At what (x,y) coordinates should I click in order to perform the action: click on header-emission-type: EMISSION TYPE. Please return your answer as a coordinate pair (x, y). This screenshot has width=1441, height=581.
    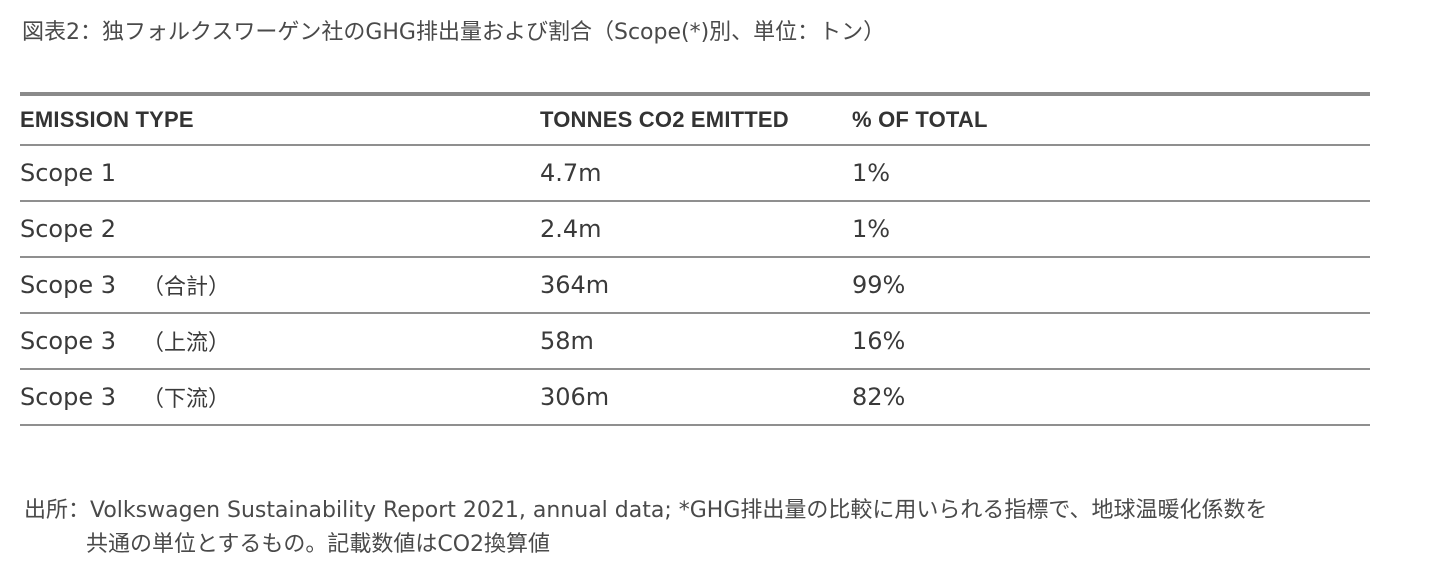
    Looking at the image, I should click on (107, 119).